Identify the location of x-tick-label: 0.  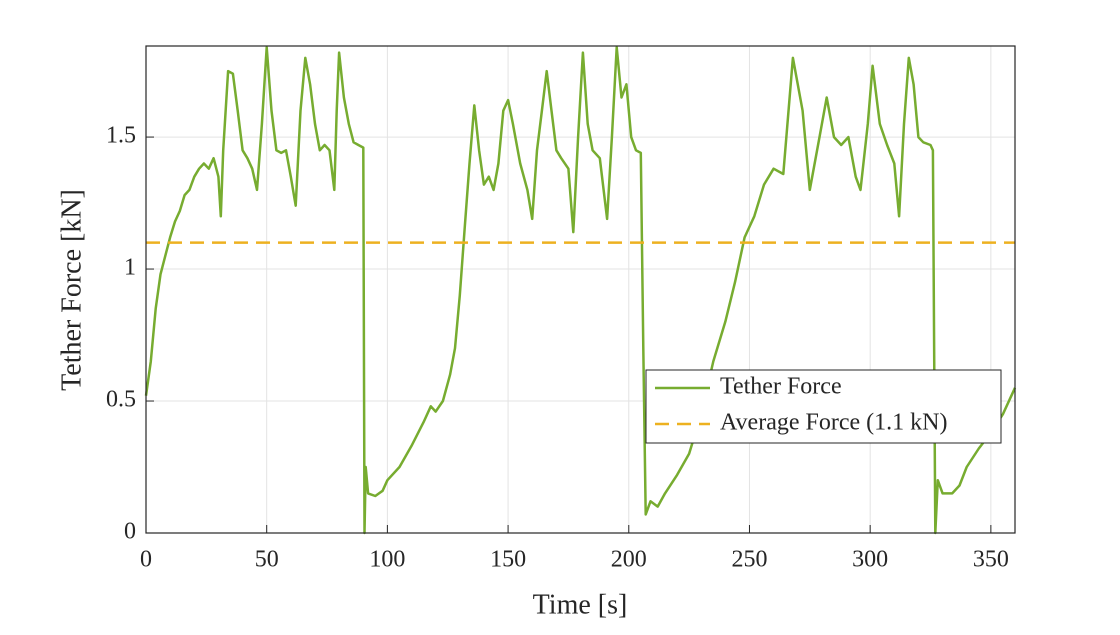
(146, 560).